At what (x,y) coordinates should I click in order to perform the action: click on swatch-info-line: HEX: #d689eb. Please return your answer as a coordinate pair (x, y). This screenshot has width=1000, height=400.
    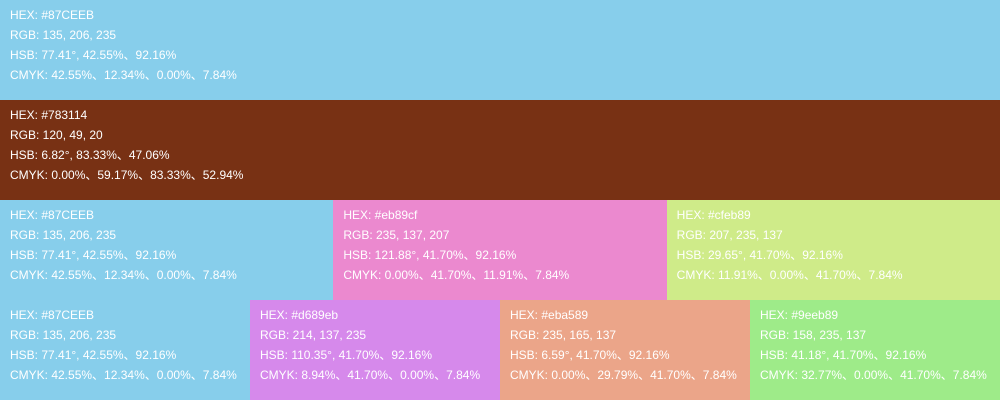
    Looking at the image, I should click on (299, 315).